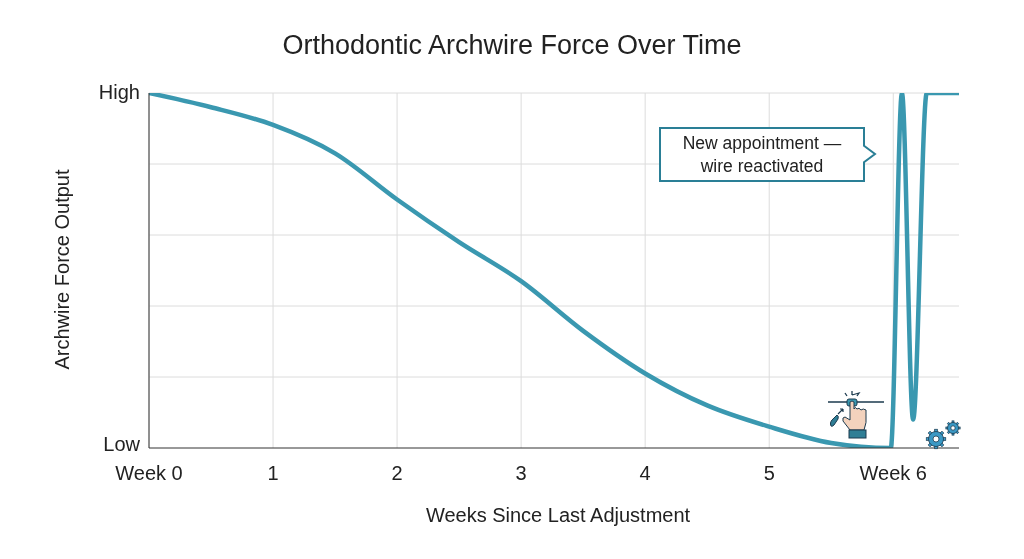 Image resolution: width=1024 pixels, height=559 pixels. Describe the element at coordinates (62, 270) in the screenshot. I see `y-axis-title: Archwire Force Output` at that location.